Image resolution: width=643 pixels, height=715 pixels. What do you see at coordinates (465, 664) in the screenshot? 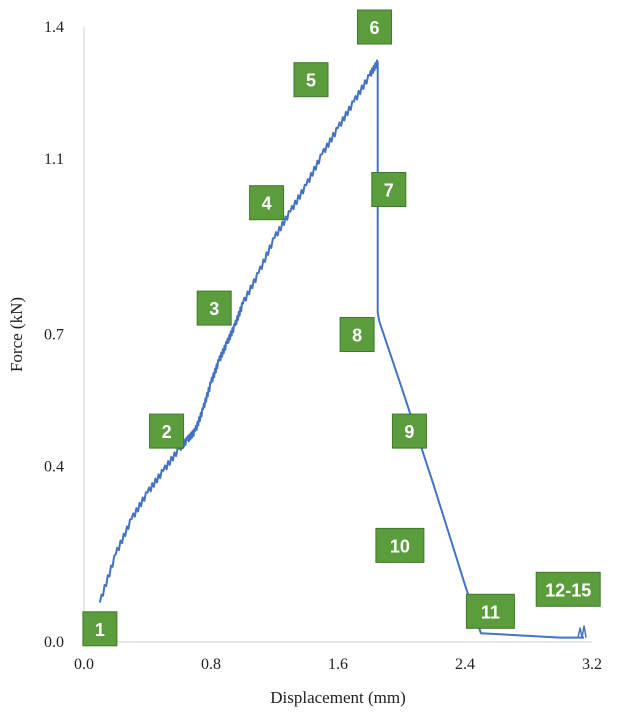
I see `x-tick-label: 2.4` at bounding box center [465, 664].